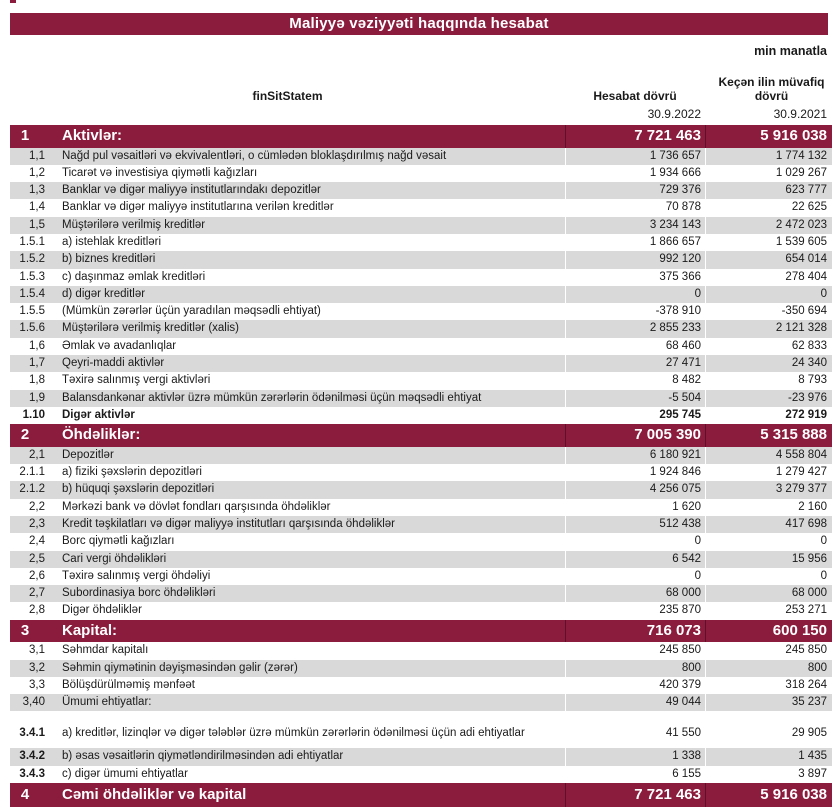 This screenshot has width=838, height=811. Describe the element at coordinates (25, 435) in the screenshot. I see `section-number: 2` at that location.